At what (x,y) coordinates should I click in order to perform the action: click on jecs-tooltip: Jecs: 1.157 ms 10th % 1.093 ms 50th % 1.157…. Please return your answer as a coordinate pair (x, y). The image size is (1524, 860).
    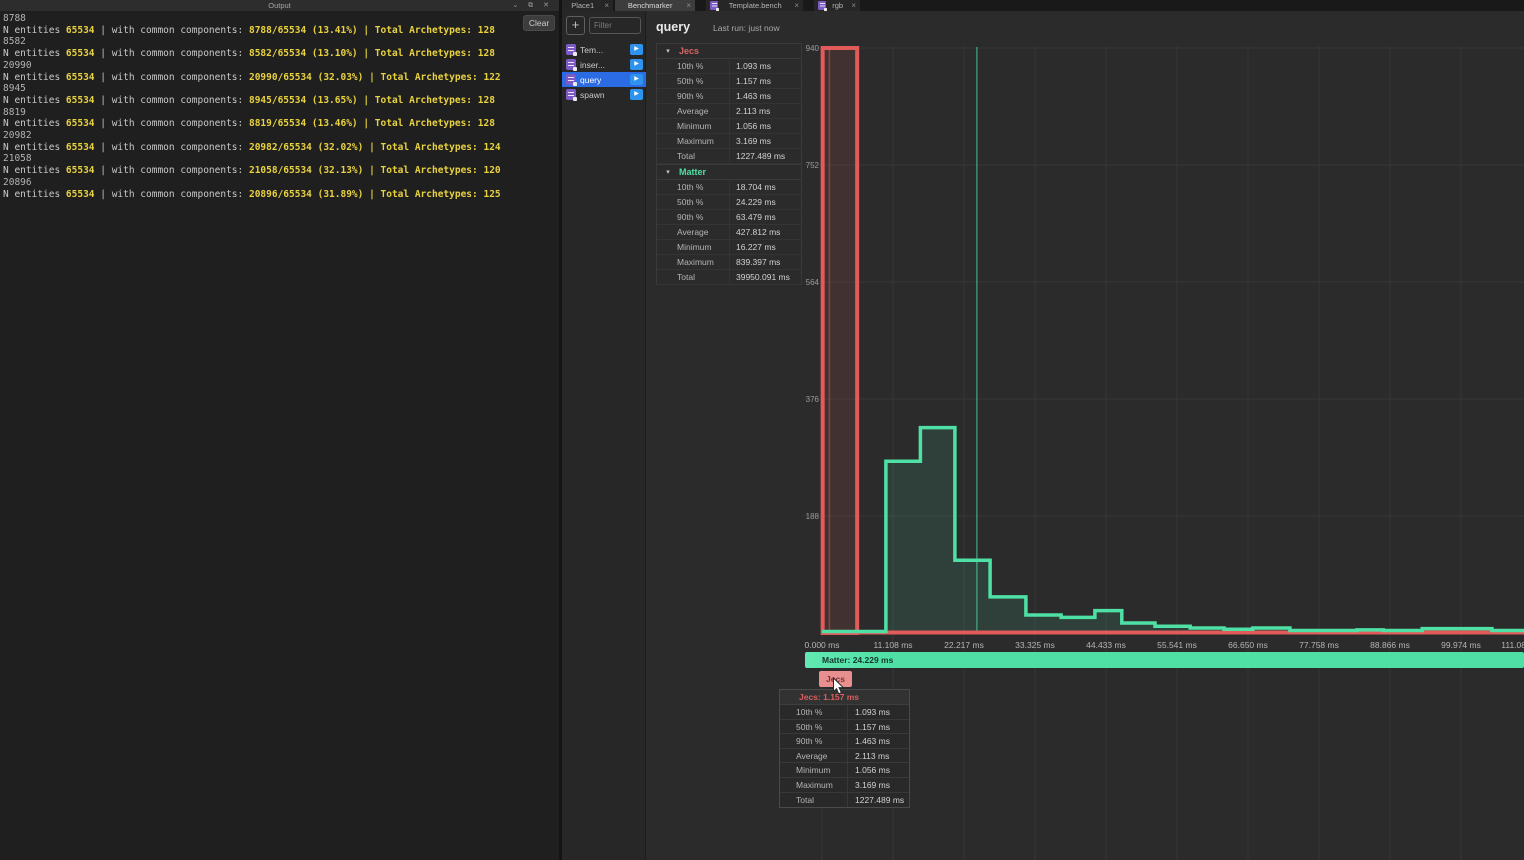
    Looking at the image, I should click on (844, 749).